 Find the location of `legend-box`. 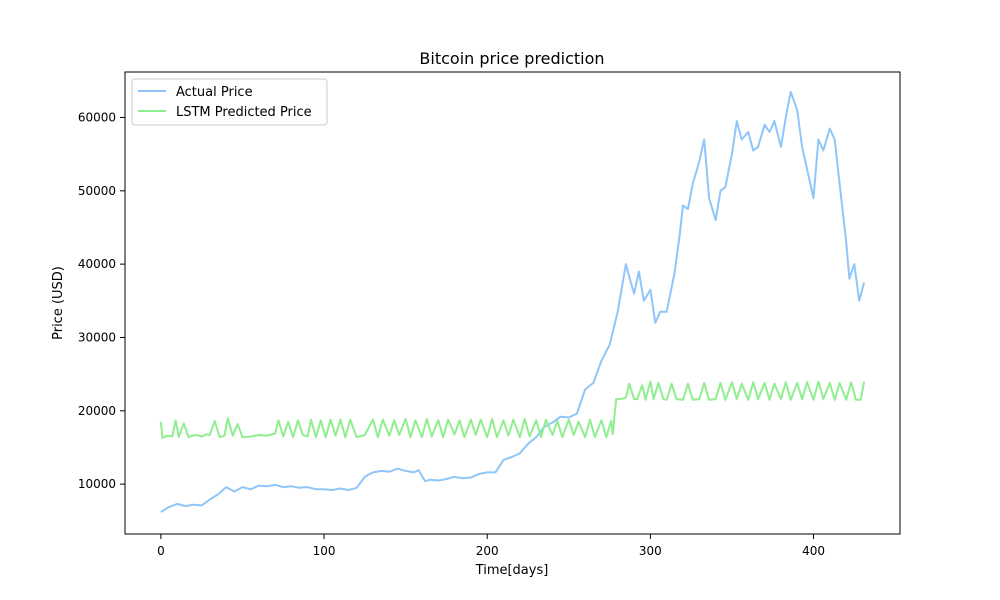

legend-box is located at coordinates (229, 102).